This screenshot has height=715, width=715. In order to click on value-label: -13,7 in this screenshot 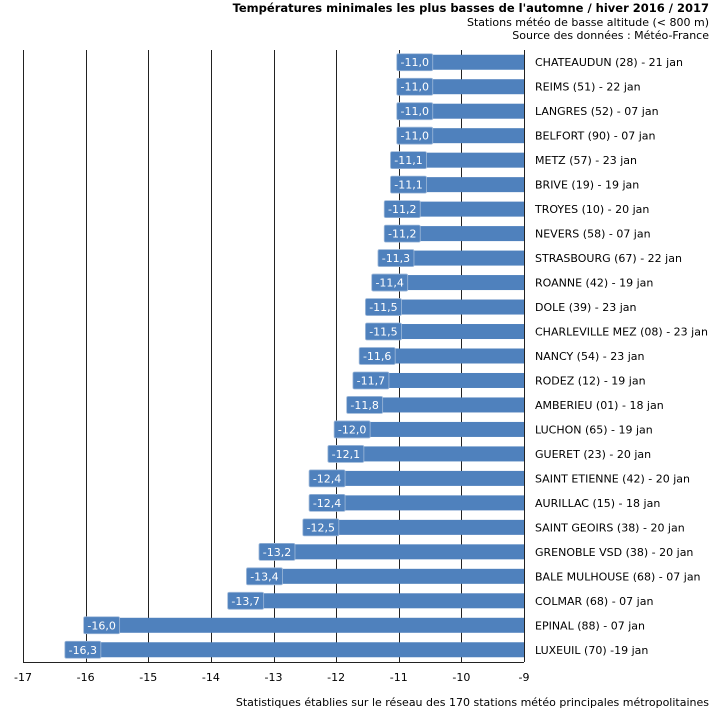, I will do `click(245, 601)`.